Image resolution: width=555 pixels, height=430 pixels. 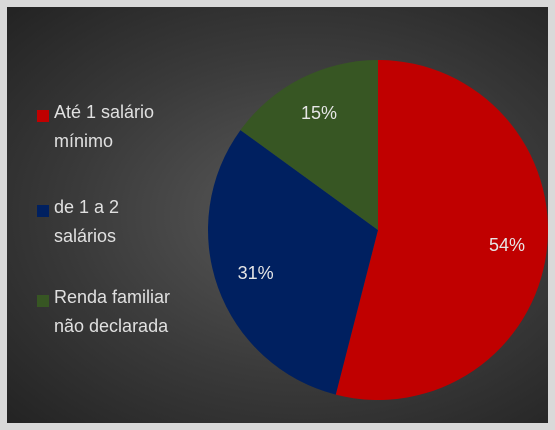 I want to click on data-label: 54%, so click(x=507, y=245).